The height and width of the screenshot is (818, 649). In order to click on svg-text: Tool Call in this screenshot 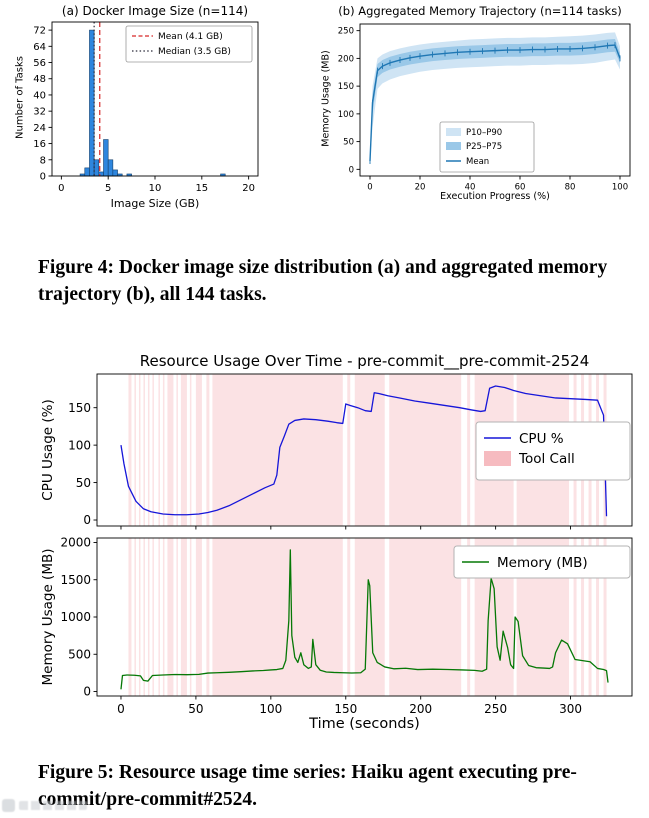, I will do `click(546, 459)`.